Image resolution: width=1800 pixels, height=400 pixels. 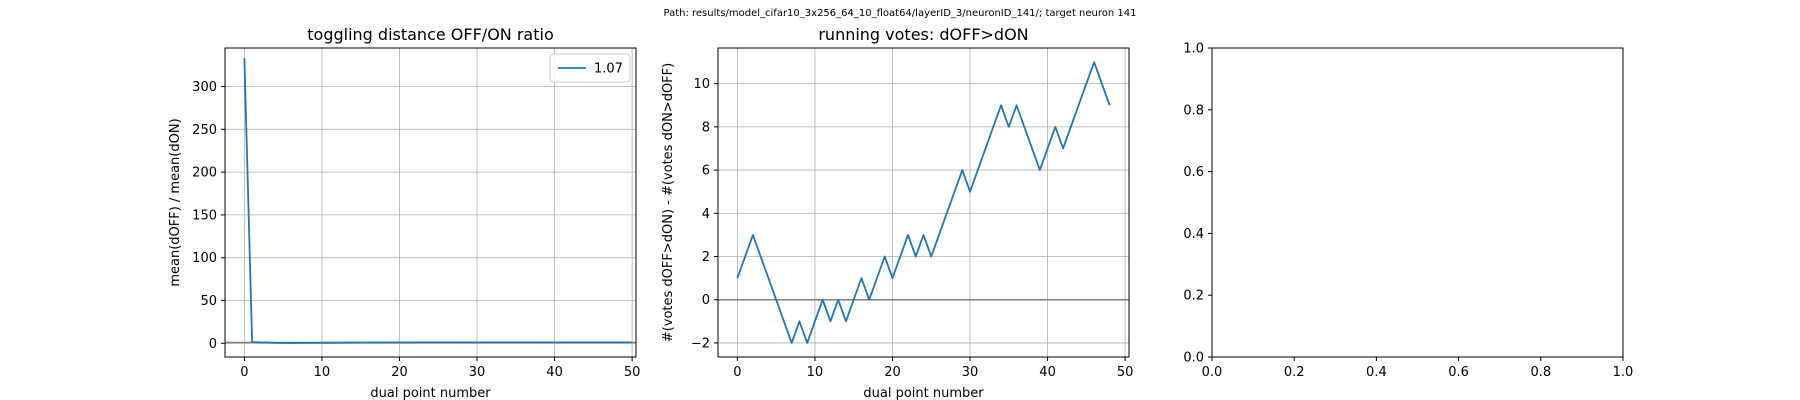 I want to click on y-tick-label: 4, so click(x=706, y=214).